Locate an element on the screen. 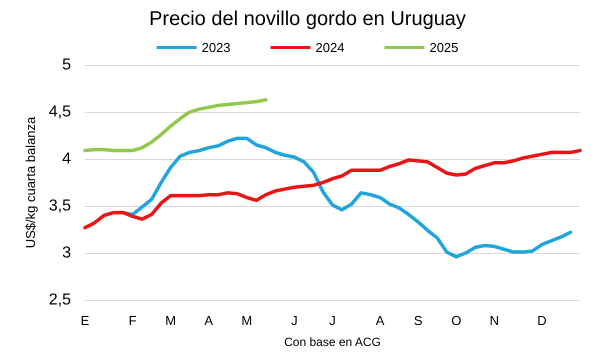  x-tick-label: S is located at coordinates (418, 320).